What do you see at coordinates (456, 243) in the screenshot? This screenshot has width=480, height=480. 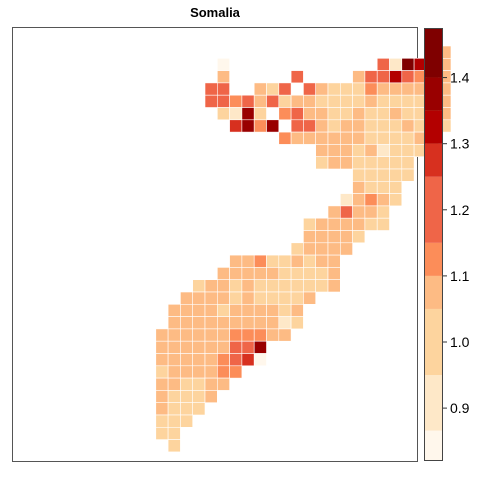 I see `colorbar-ticks: 0.9 1.0 1.1 1.2 1.3 1.4` at bounding box center [456, 243].